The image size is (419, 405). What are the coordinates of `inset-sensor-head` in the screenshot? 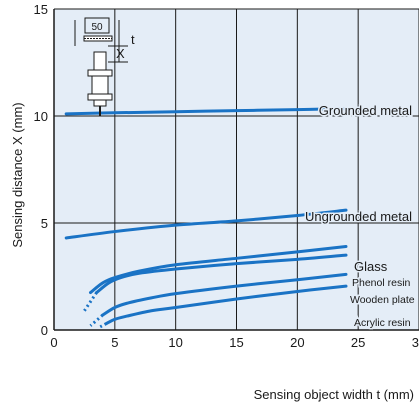 It's located at (100, 61).